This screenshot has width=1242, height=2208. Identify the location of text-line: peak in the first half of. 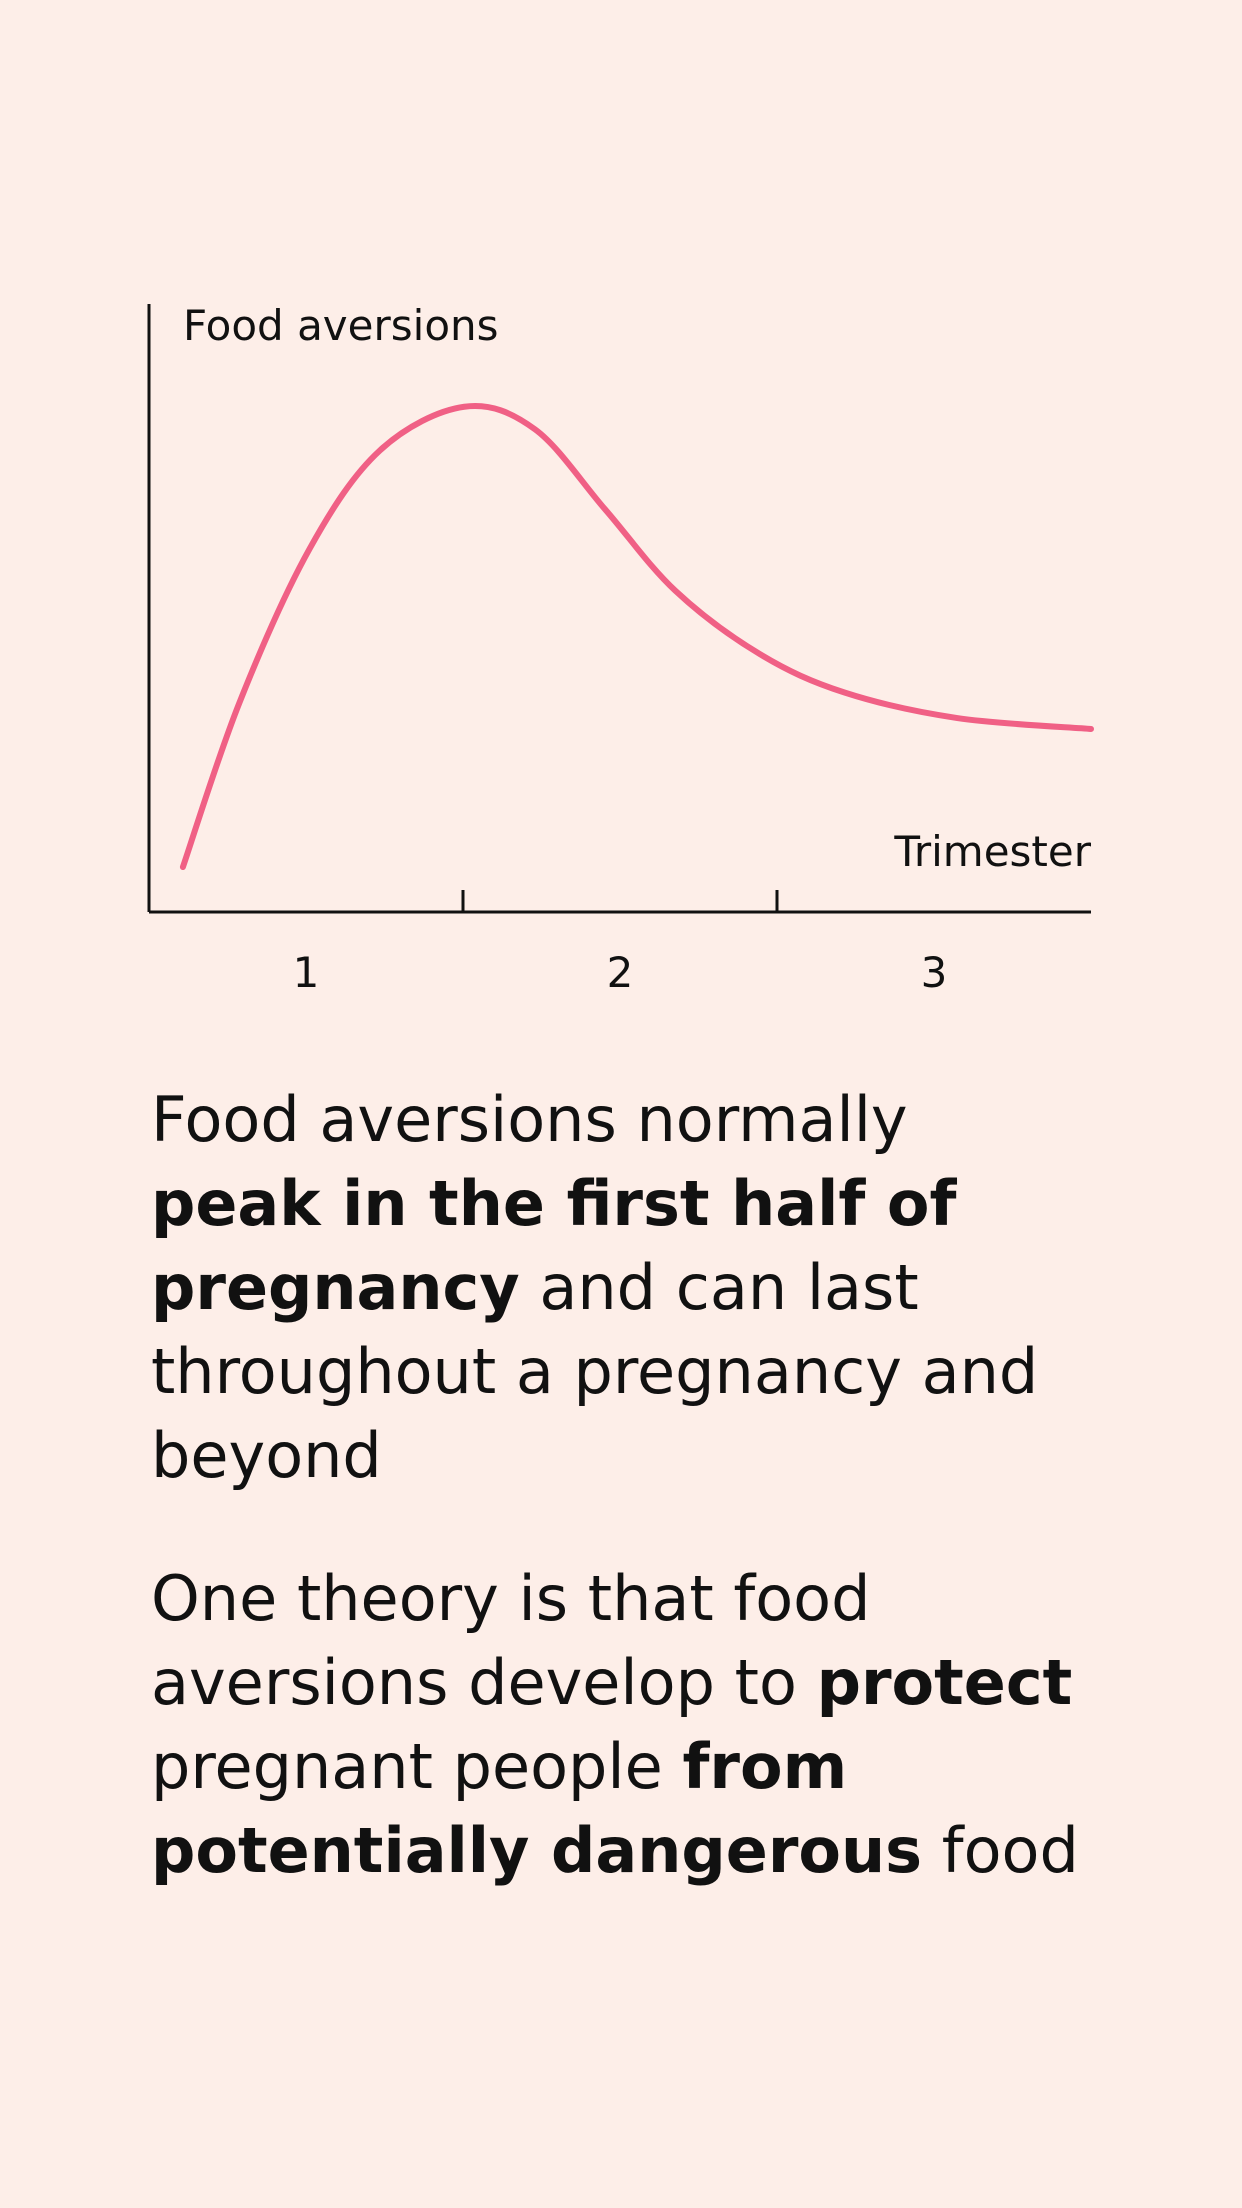
(594, 1204).